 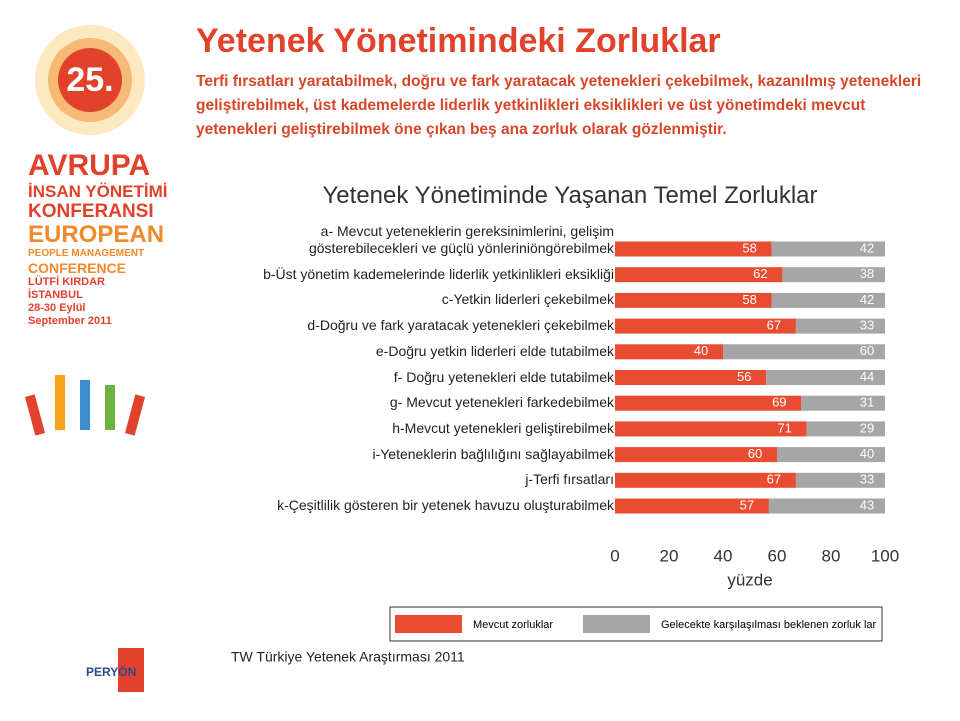 I want to click on value-label: 62, so click(x=760, y=273).